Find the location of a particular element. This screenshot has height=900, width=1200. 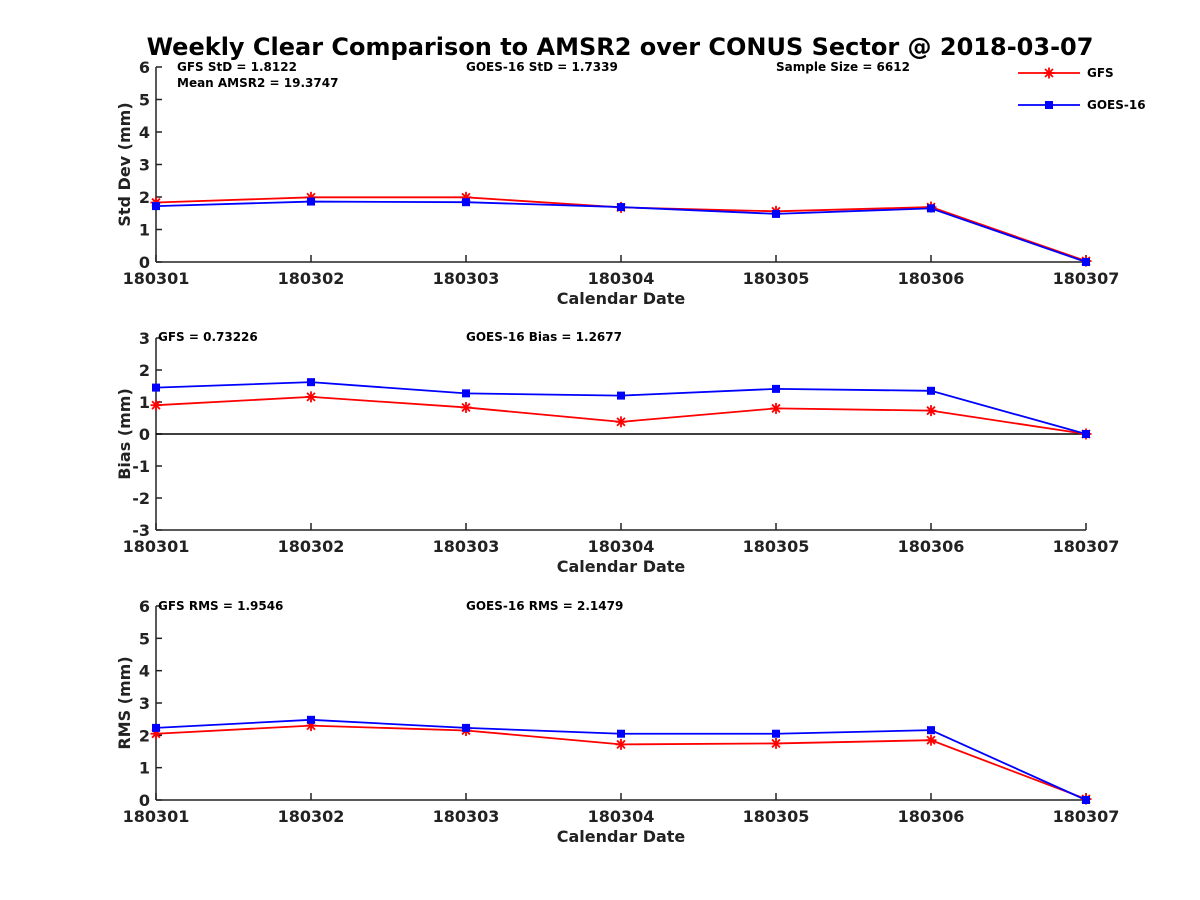

series-line-gfs is located at coordinates (621, 415).